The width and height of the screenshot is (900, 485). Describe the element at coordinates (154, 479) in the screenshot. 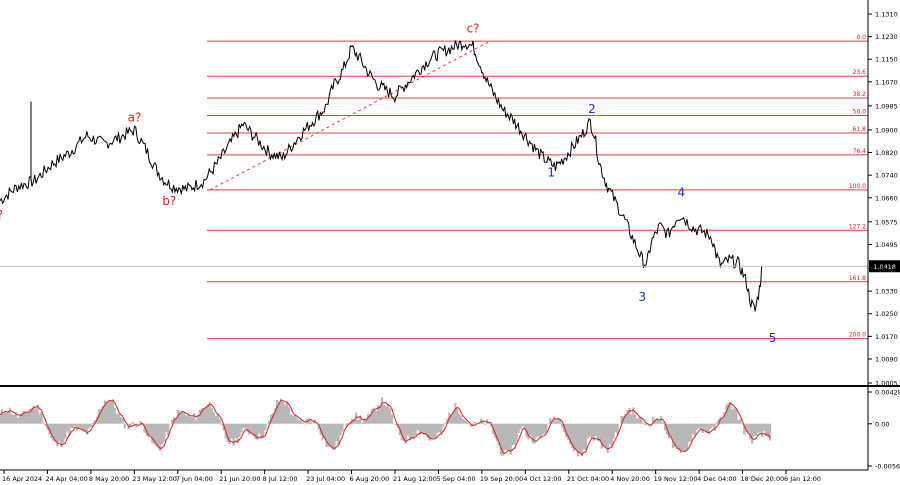

I see `time-tick-label-3: 23 May 12:00` at that location.